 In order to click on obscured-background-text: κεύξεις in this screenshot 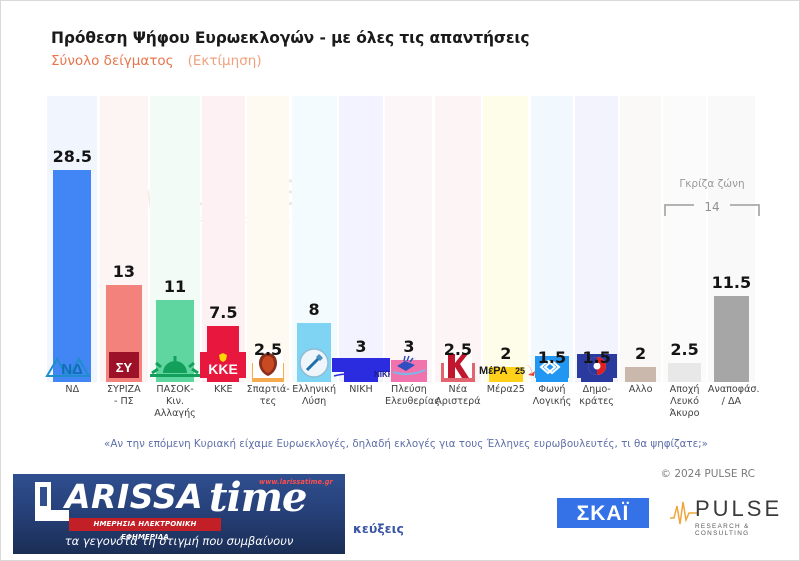, I will do `click(378, 528)`.